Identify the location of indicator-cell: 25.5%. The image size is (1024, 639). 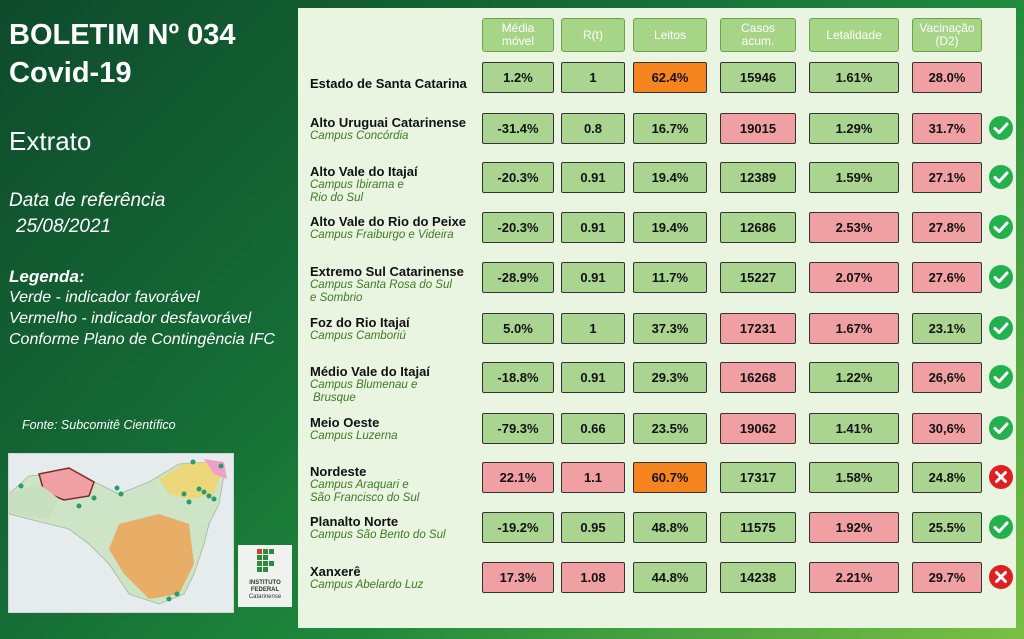
(947, 527).